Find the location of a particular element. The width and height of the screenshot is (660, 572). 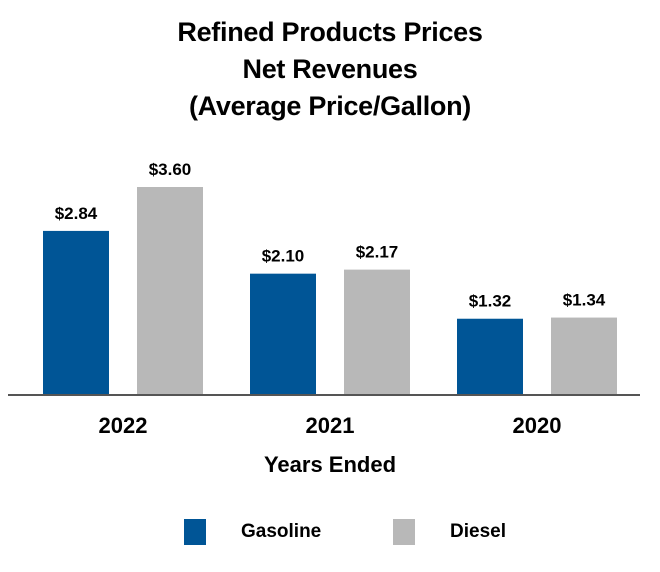

legend-swatch-diesel is located at coordinates (404, 532).